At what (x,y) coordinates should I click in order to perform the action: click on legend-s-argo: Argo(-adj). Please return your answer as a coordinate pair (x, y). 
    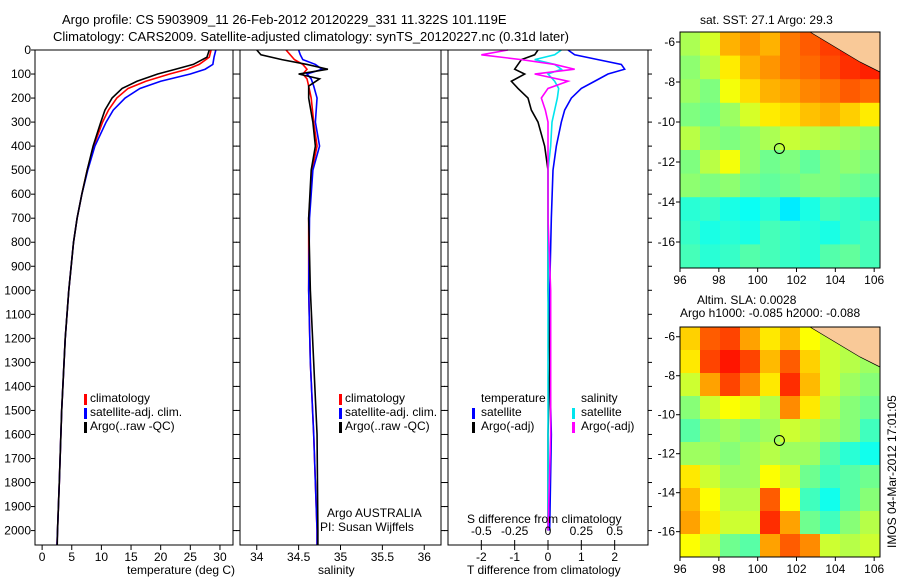
    Looking at the image, I should click on (608, 426).